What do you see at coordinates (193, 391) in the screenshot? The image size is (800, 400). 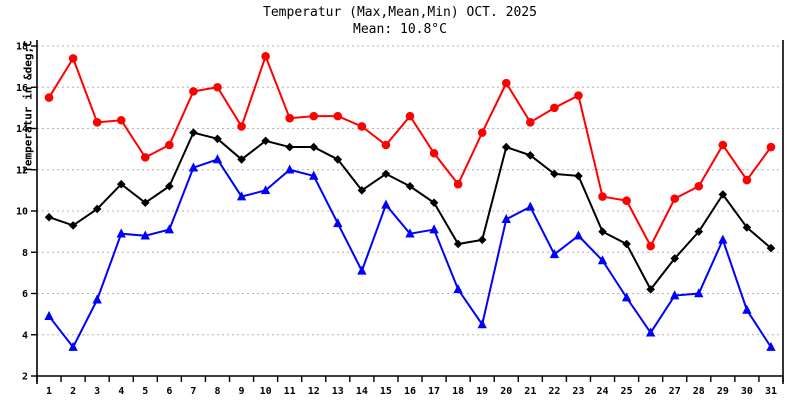 I see `svg-text: 7` at bounding box center [193, 391].